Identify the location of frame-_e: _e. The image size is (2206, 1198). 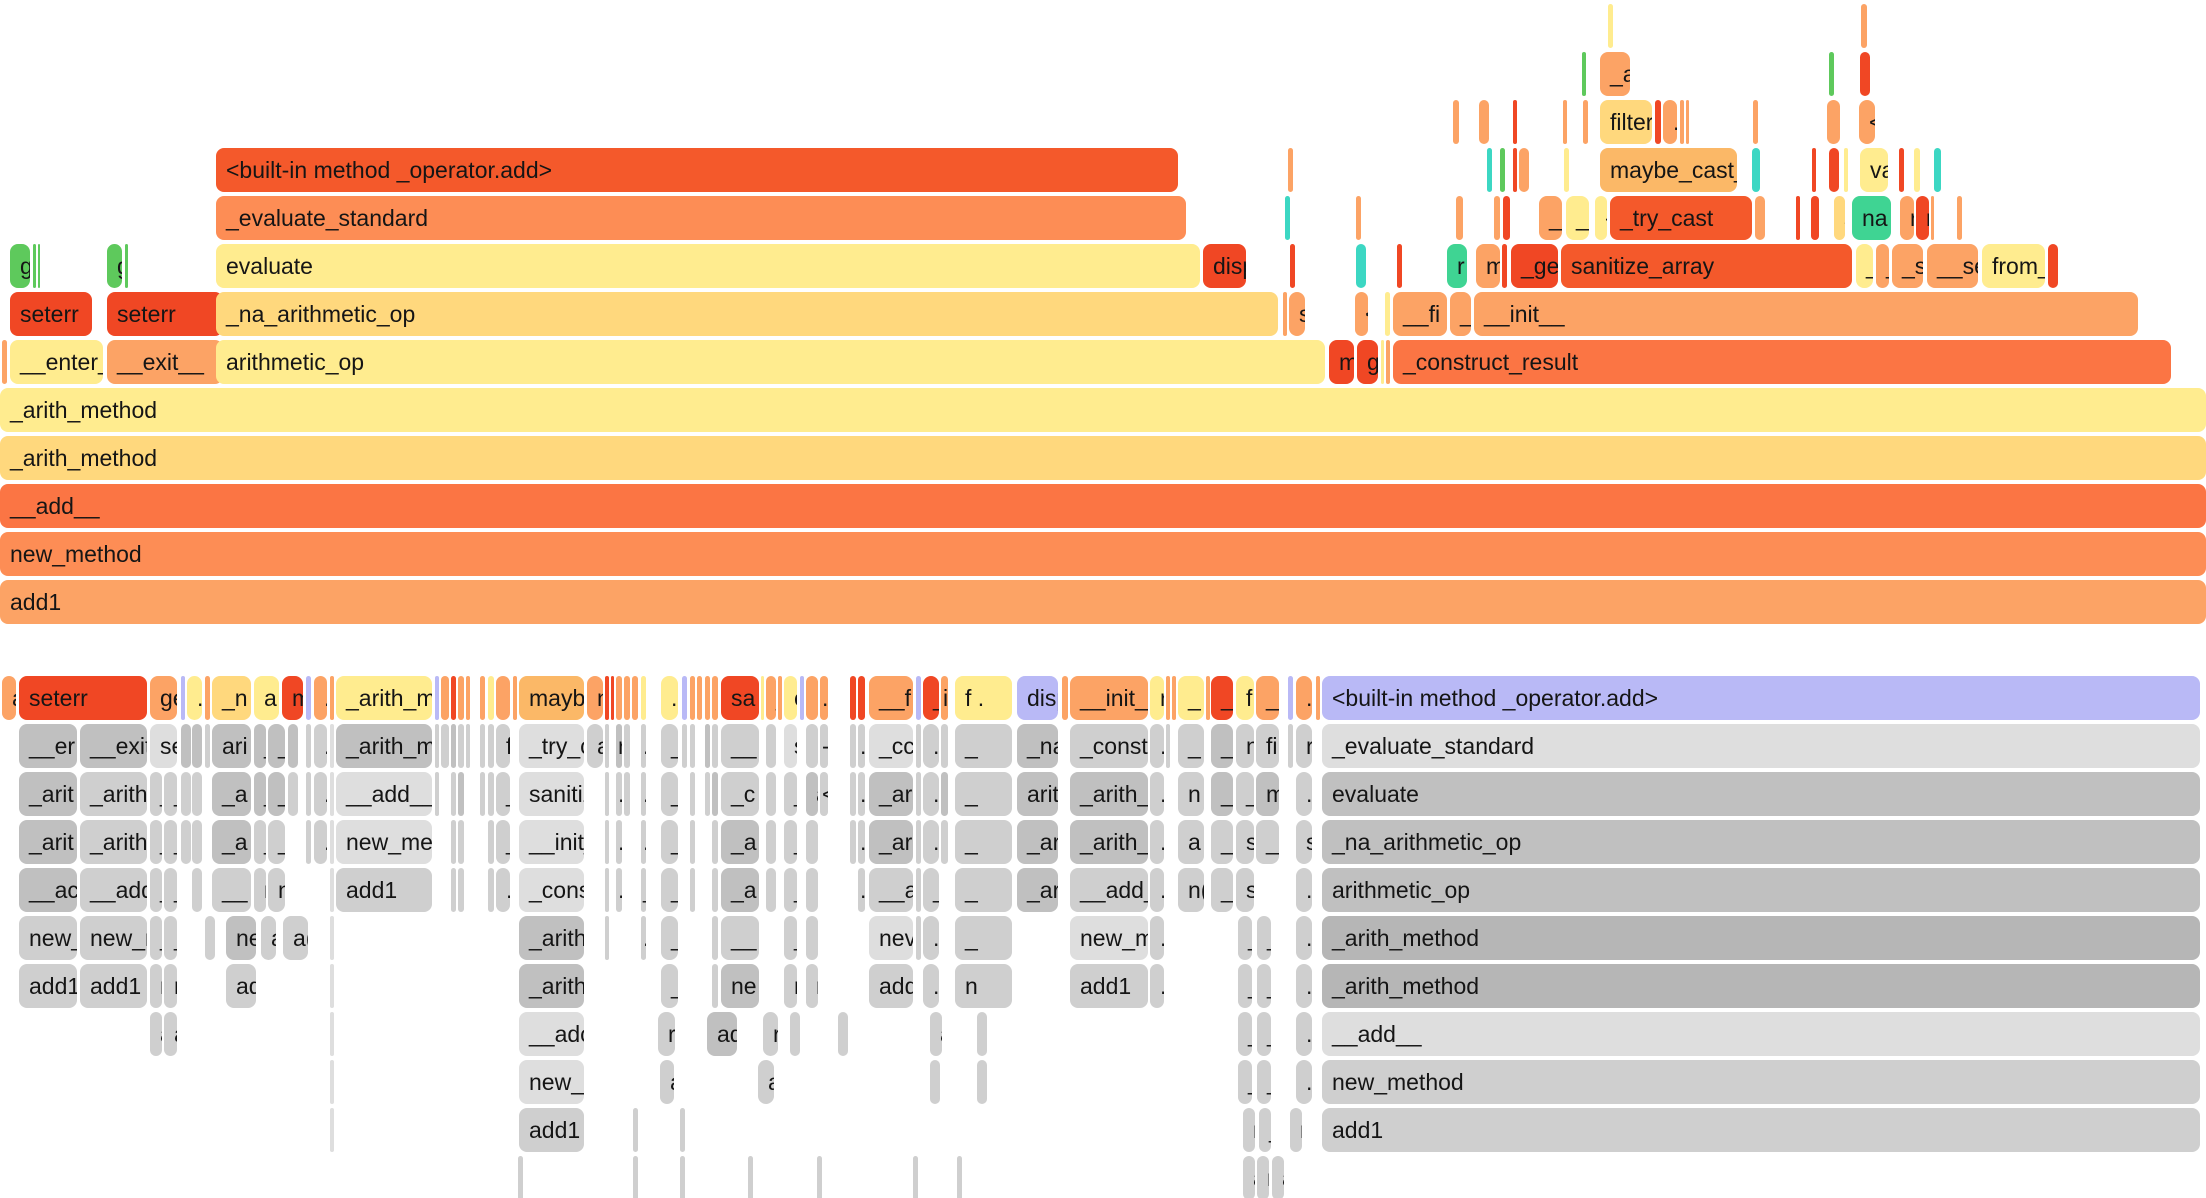
(1550, 218).